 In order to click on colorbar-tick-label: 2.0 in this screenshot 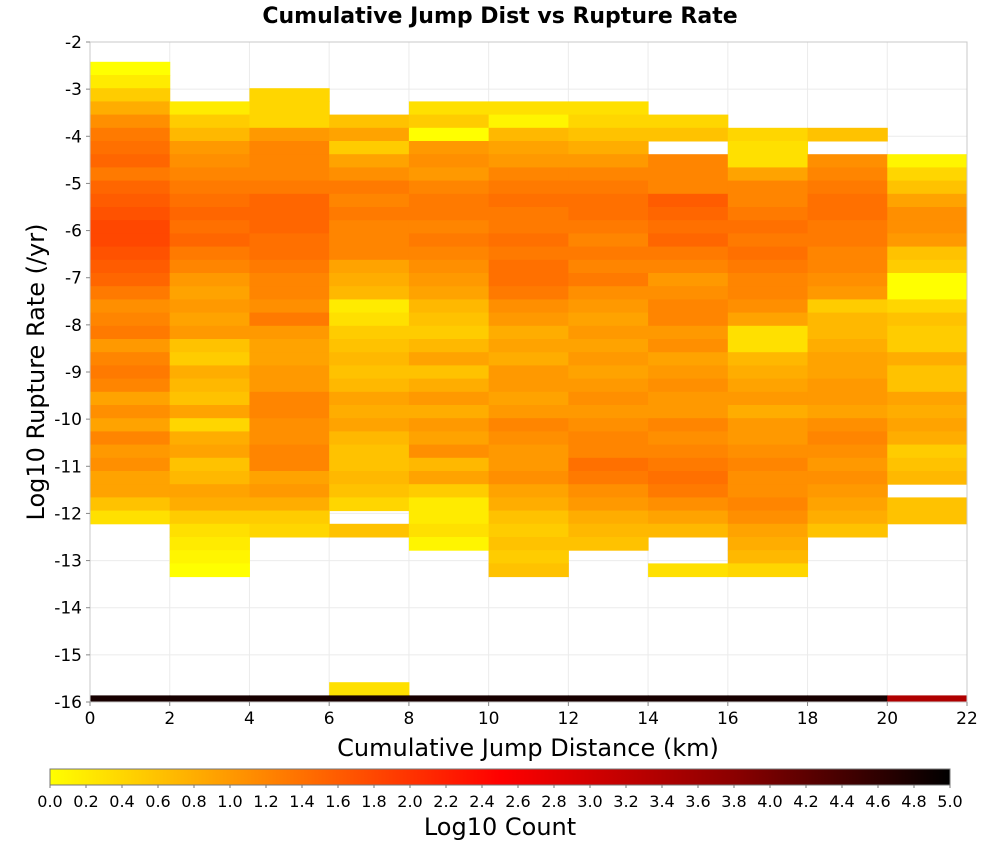, I will do `click(409, 801)`.